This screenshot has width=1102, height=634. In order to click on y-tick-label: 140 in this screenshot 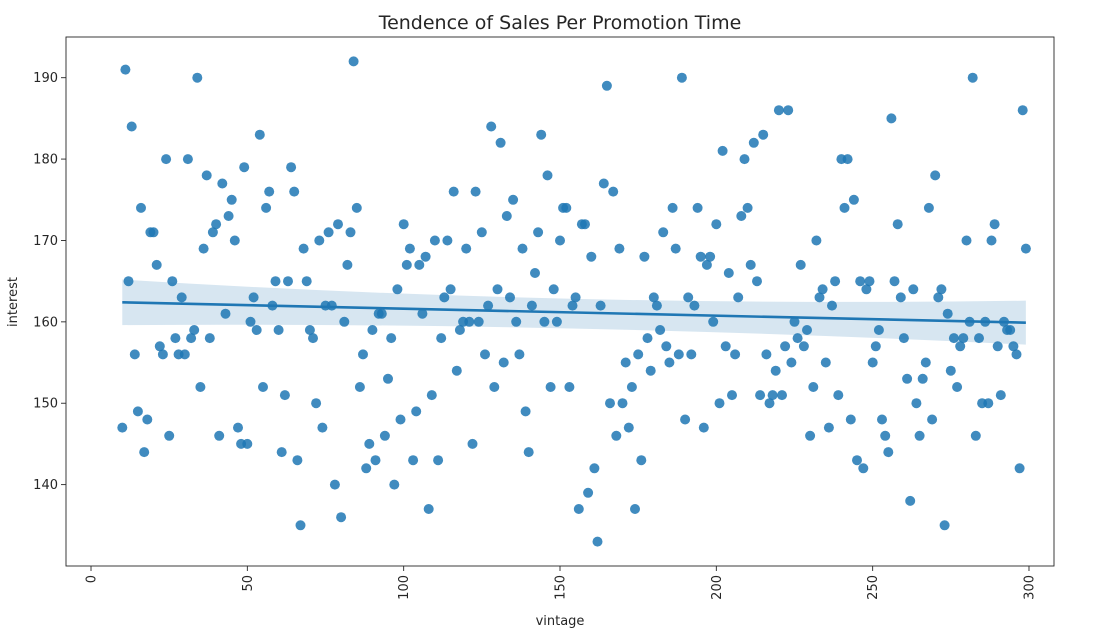, I will do `click(45, 485)`.